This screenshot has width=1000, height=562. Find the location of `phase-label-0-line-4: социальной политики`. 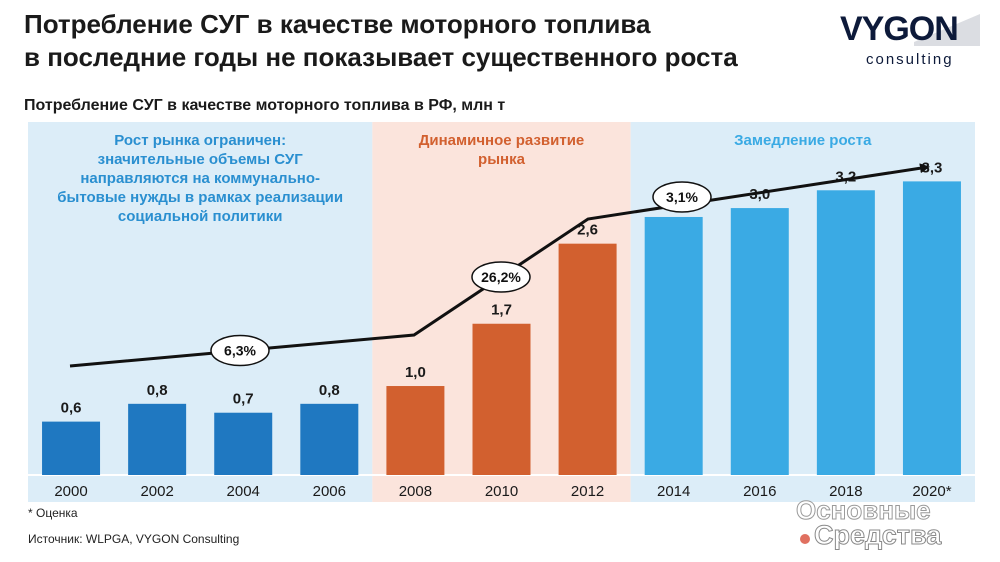

phase-label-0-line-4: социальной политики is located at coordinates (200, 216).